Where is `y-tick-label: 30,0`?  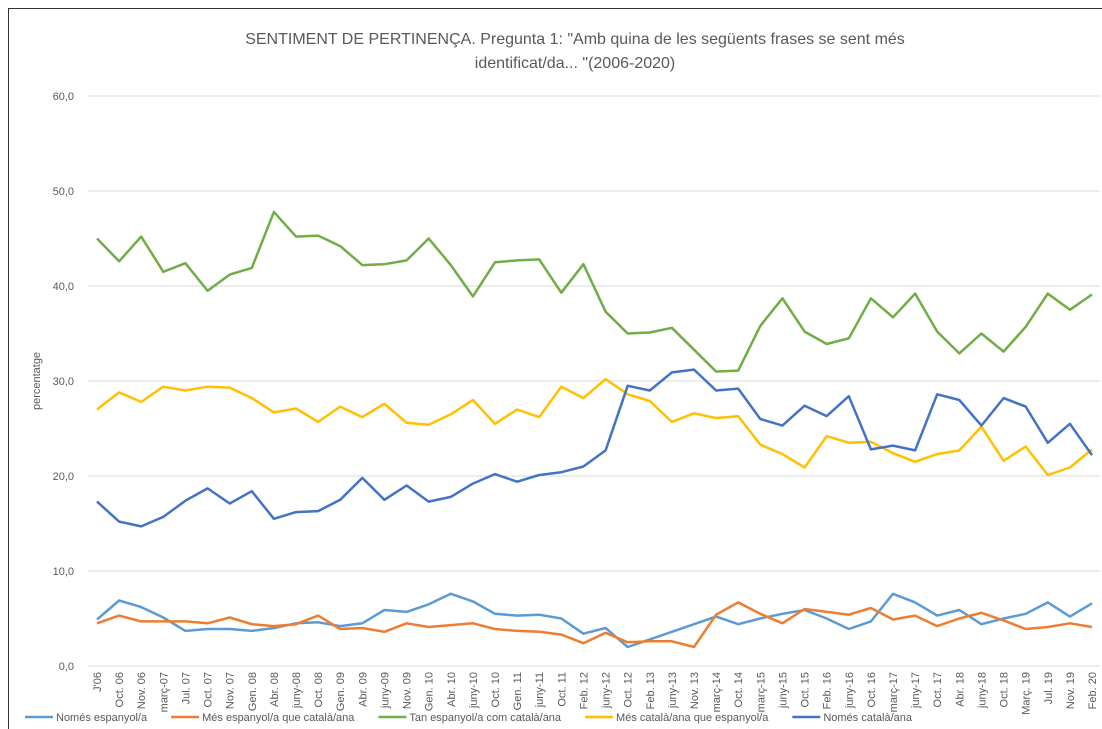 y-tick-label: 30,0 is located at coordinates (63, 382).